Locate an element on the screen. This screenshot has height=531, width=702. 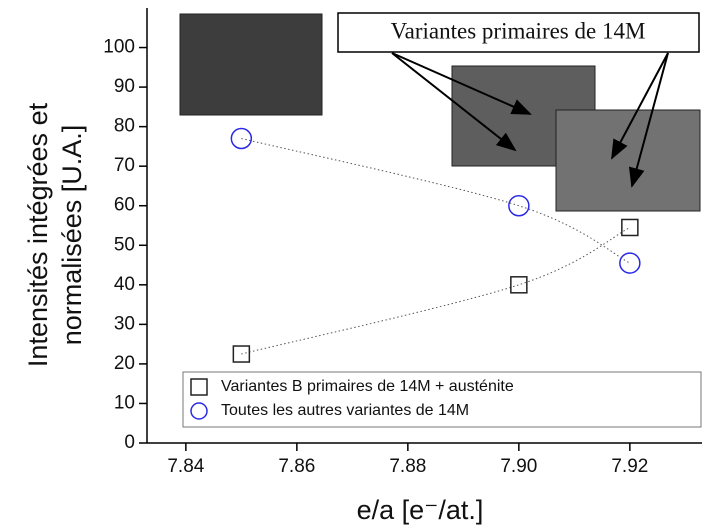
x-tick-label: 7.86 is located at coordinates (296, 466).